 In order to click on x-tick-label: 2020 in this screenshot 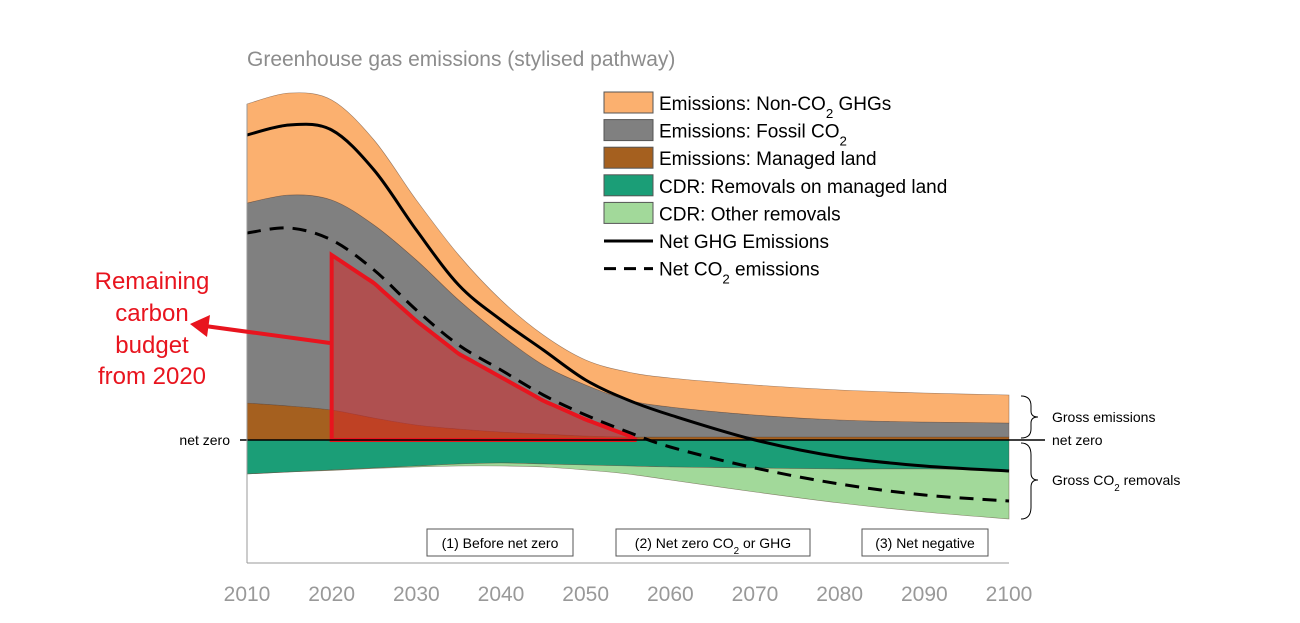, I will do `click(331, 594)`.